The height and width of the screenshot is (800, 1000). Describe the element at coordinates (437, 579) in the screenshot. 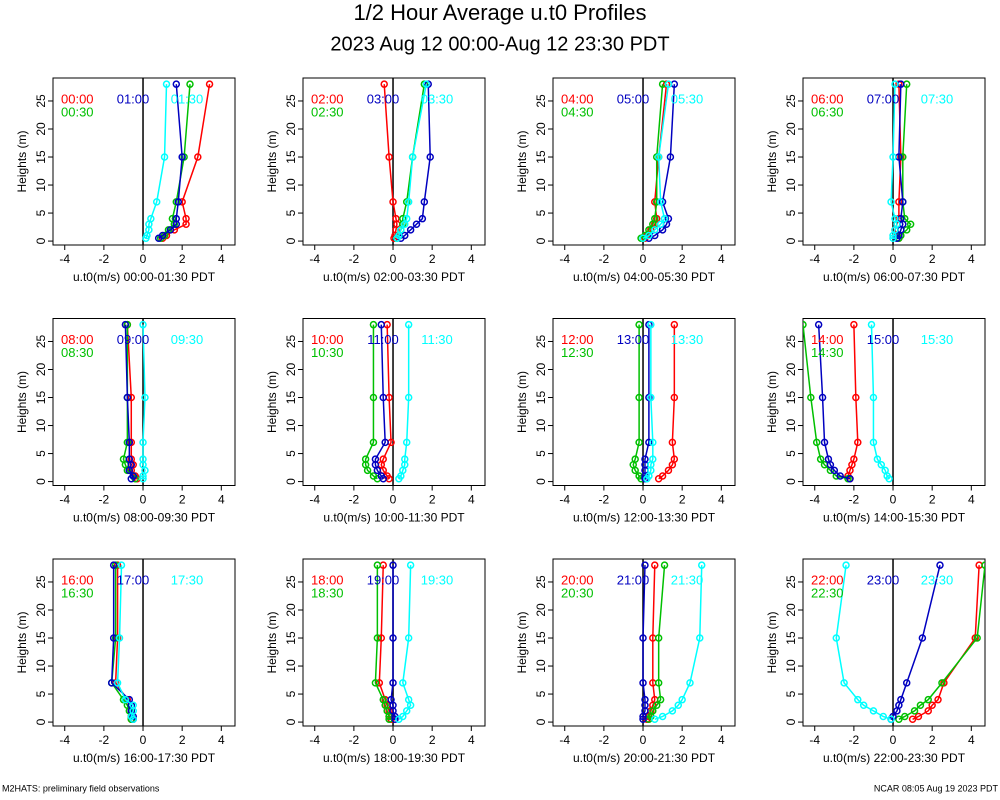

I see `legend-entry: 19:30` at that location.